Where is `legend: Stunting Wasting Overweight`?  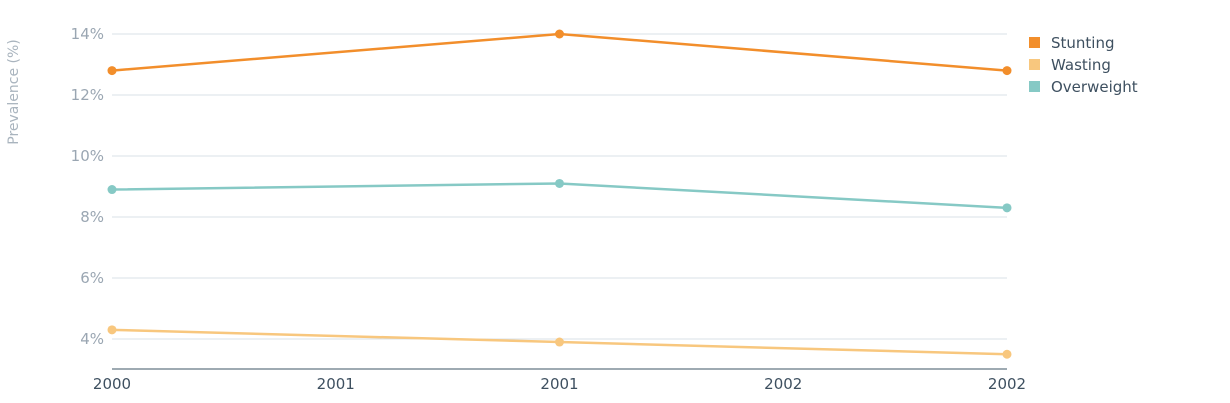 legend: Stunting Wasting Overweight is located at coordinates (1083, 65).